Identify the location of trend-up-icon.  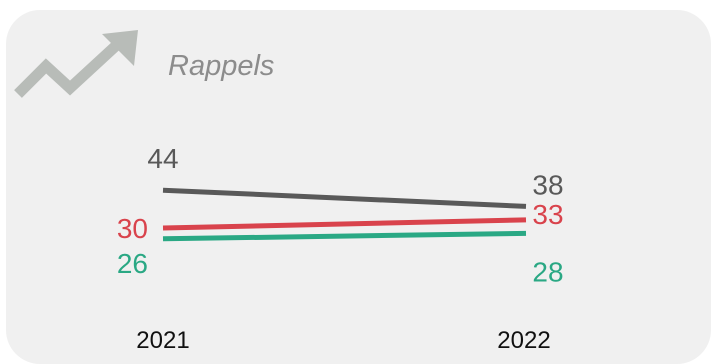
(76, 64).